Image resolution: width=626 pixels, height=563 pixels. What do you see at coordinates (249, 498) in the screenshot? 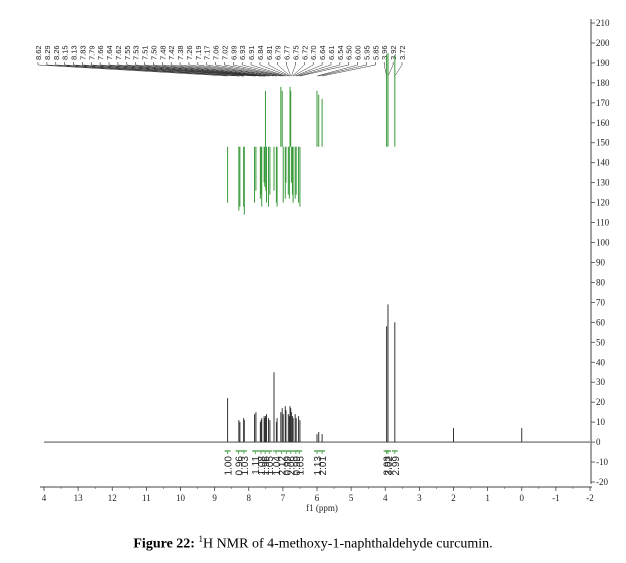
I see `x-tick-label: 8` at bounding box center [249, 498].